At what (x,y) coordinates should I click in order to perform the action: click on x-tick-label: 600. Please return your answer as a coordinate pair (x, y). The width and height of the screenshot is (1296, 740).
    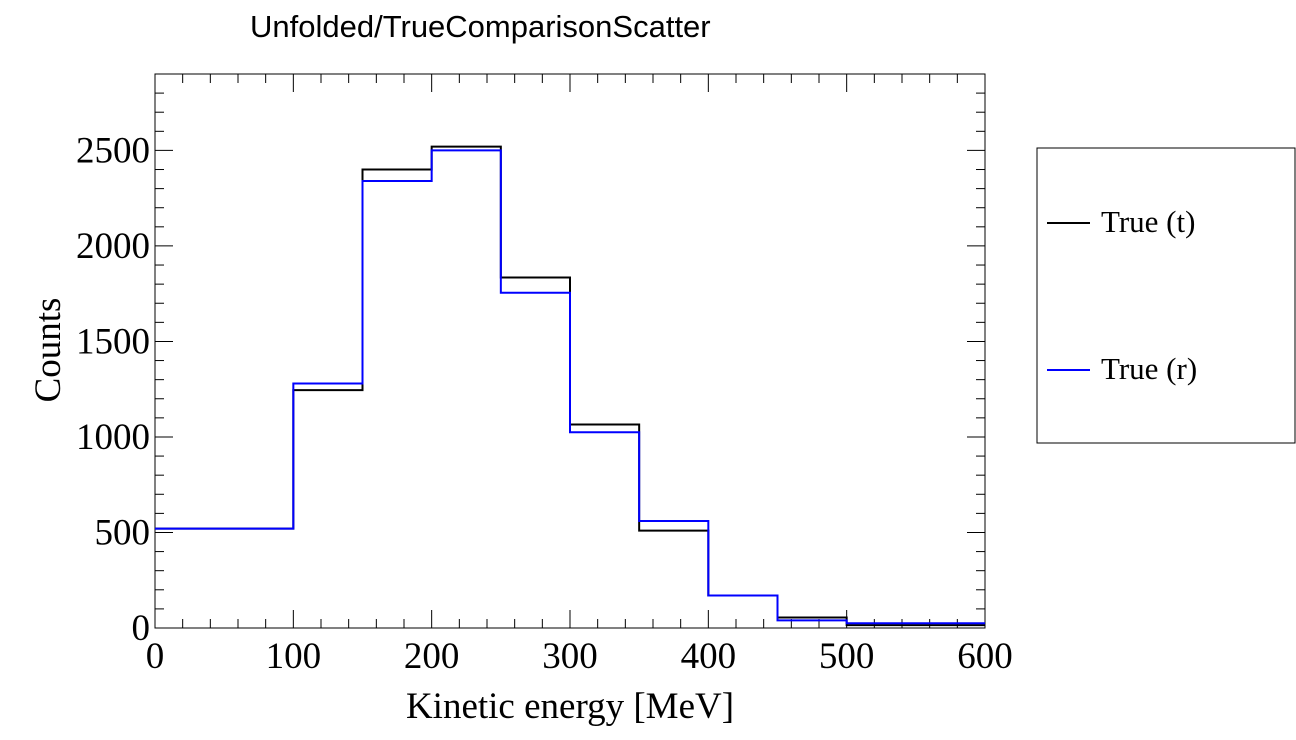
    Looking at the image, I should click on (985, 656).